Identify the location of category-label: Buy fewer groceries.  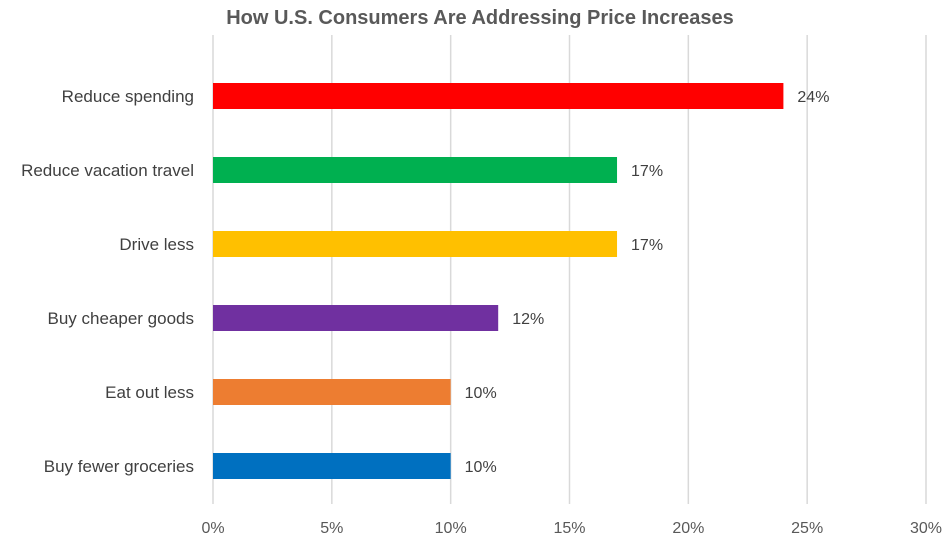
(119, 466).